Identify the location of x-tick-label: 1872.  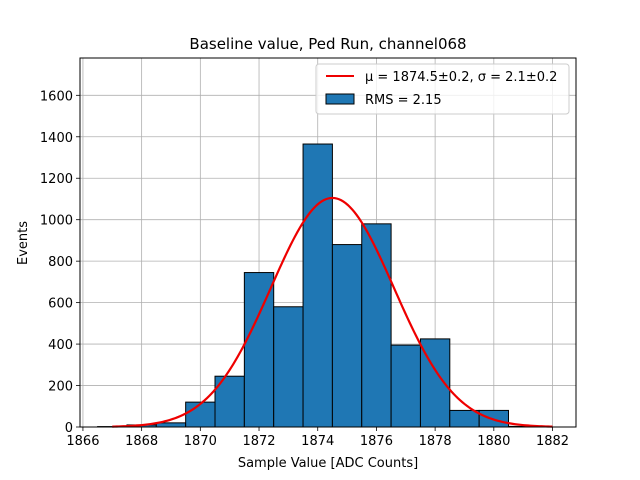
(258, 441).